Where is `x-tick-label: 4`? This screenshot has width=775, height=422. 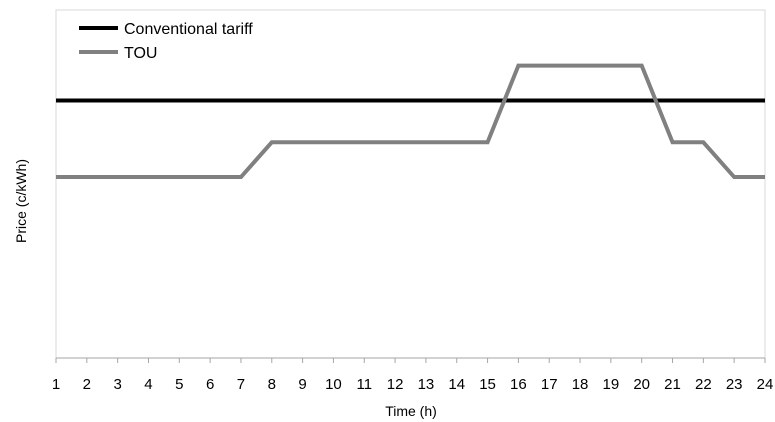 x-tick-label: 4 is located at coordinates (148, 384).